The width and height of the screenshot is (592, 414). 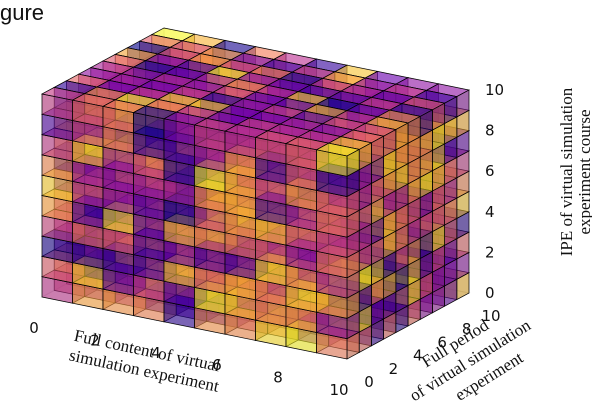 I want to click on y-tick-label: 6, so click(x=442, y=342).